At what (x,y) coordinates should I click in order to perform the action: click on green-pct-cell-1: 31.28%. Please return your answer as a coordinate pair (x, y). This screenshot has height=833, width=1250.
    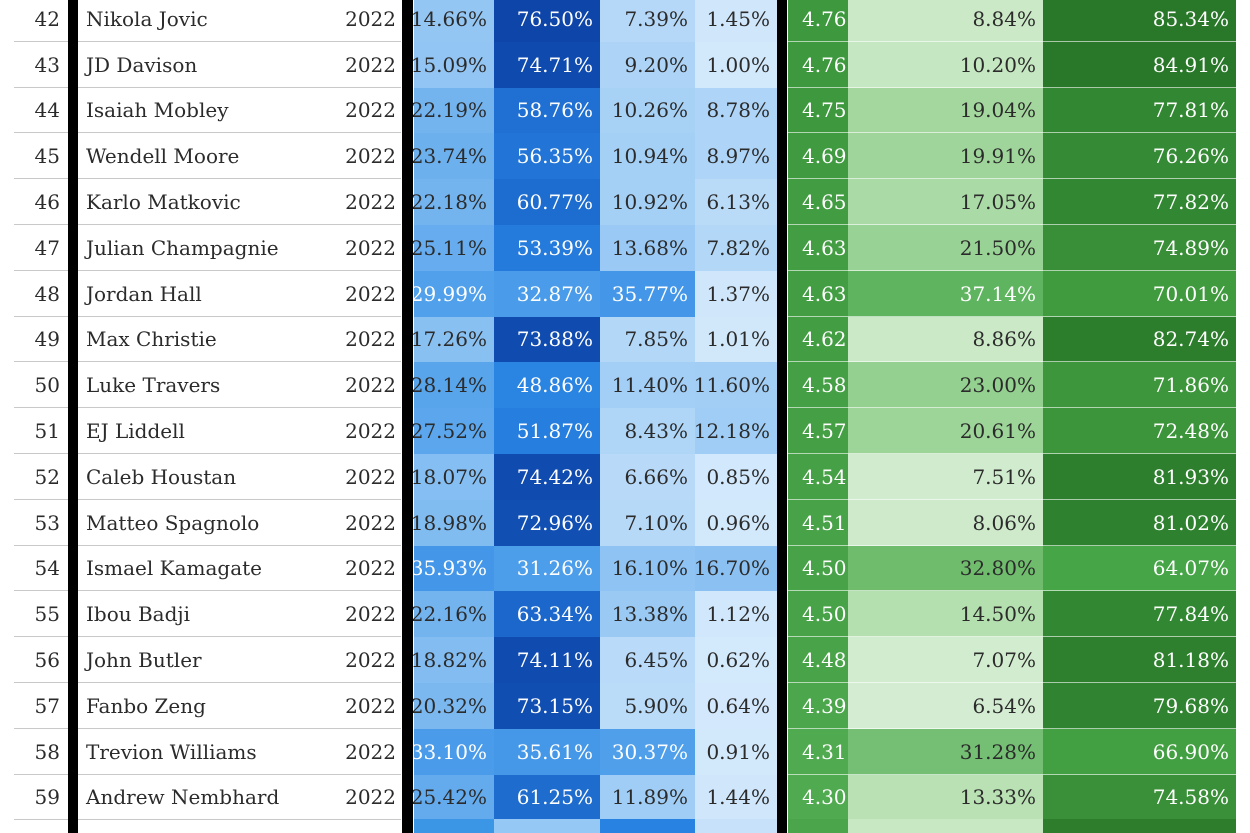
    Looking at the image, I should click on (945, 751).